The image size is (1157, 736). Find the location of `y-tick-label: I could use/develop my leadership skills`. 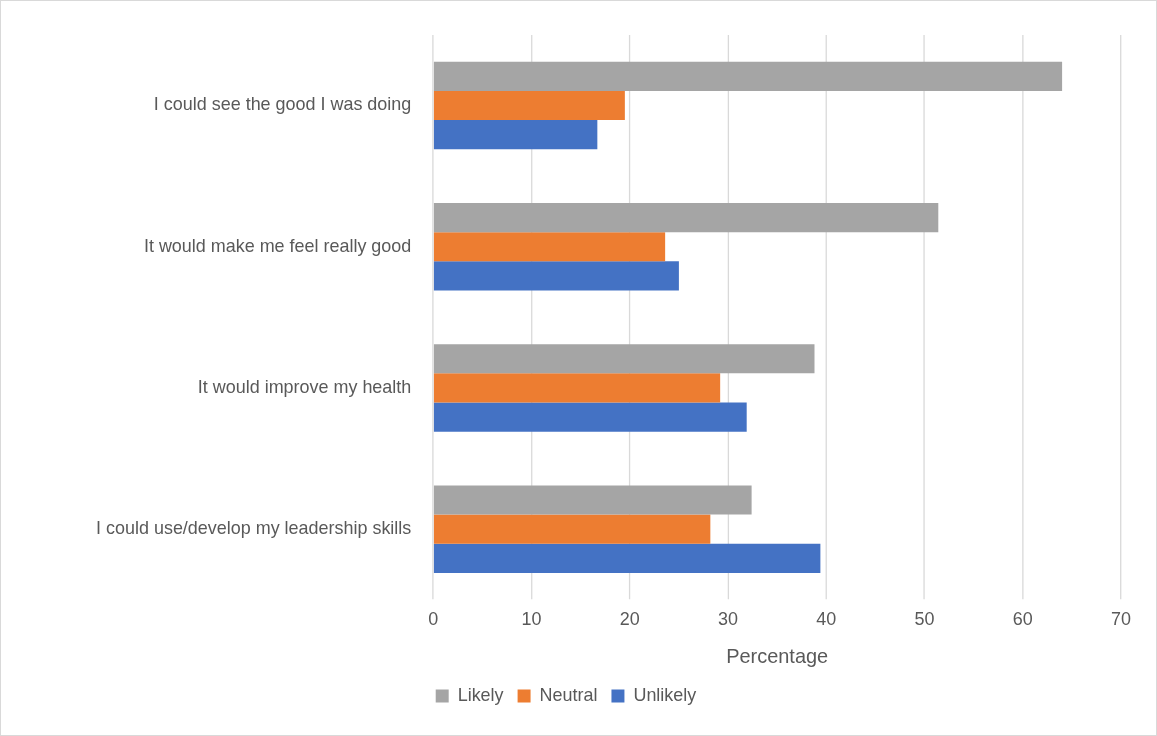

y-tick-label: I could use/develop my leadership skills is located at coordinates (254, 528).